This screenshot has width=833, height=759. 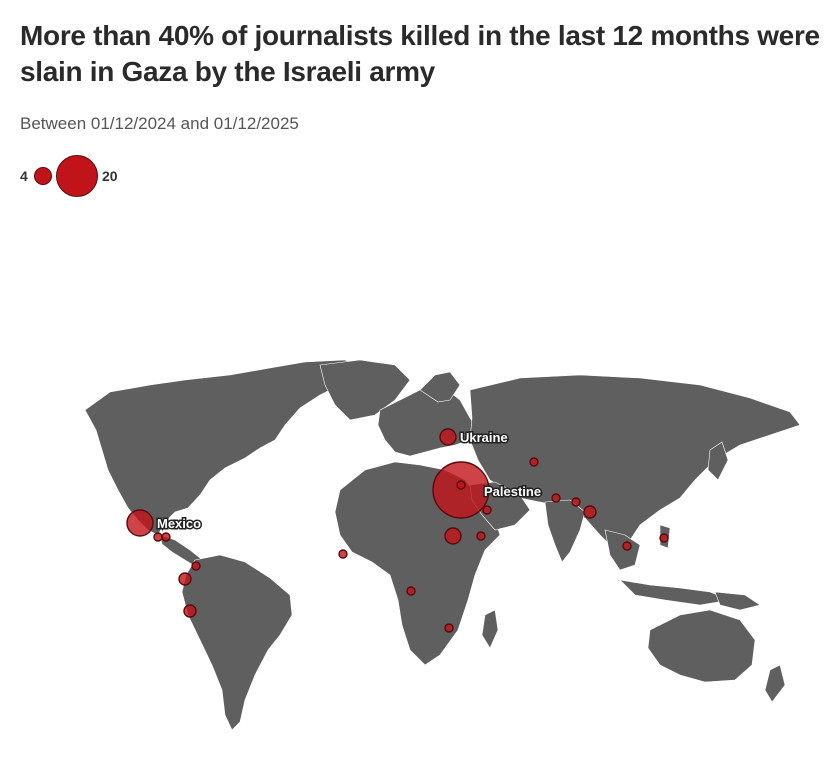 I want to click on japan, so click(x=718, y=461).